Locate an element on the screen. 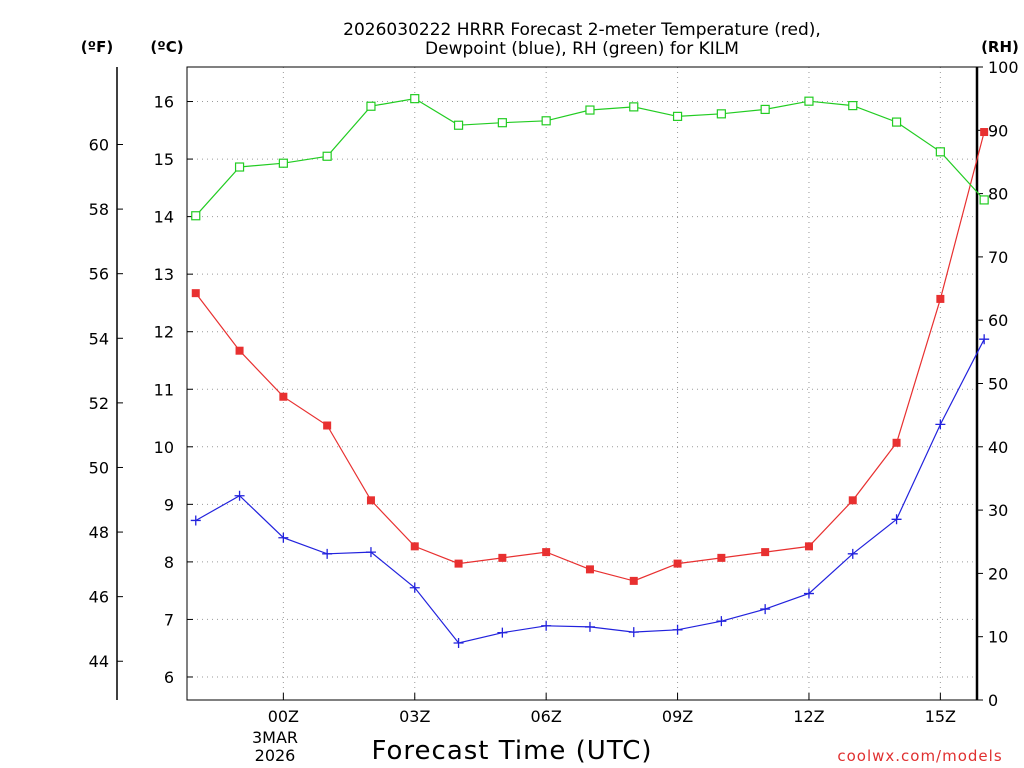 The height and width of the screenshot is (768, 1024). chart-title-line2: Dewpoint (blue), RH (green) for KILM is located at coordinates (582, 49).